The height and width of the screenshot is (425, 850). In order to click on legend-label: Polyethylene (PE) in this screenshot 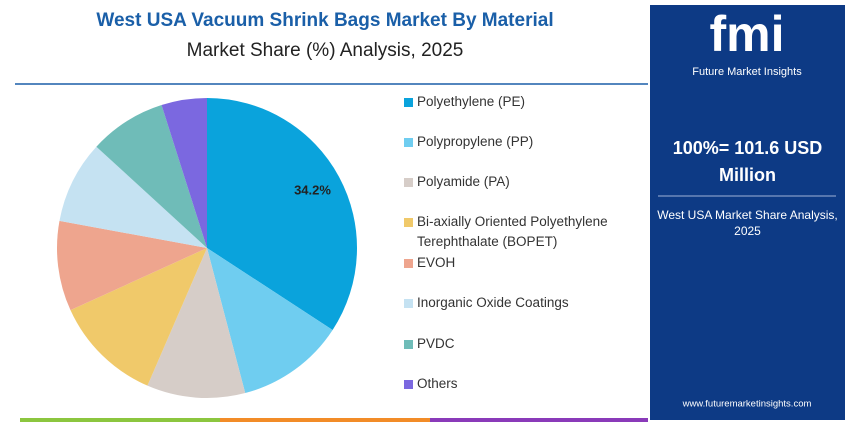, I will do `click(471, 101)`.